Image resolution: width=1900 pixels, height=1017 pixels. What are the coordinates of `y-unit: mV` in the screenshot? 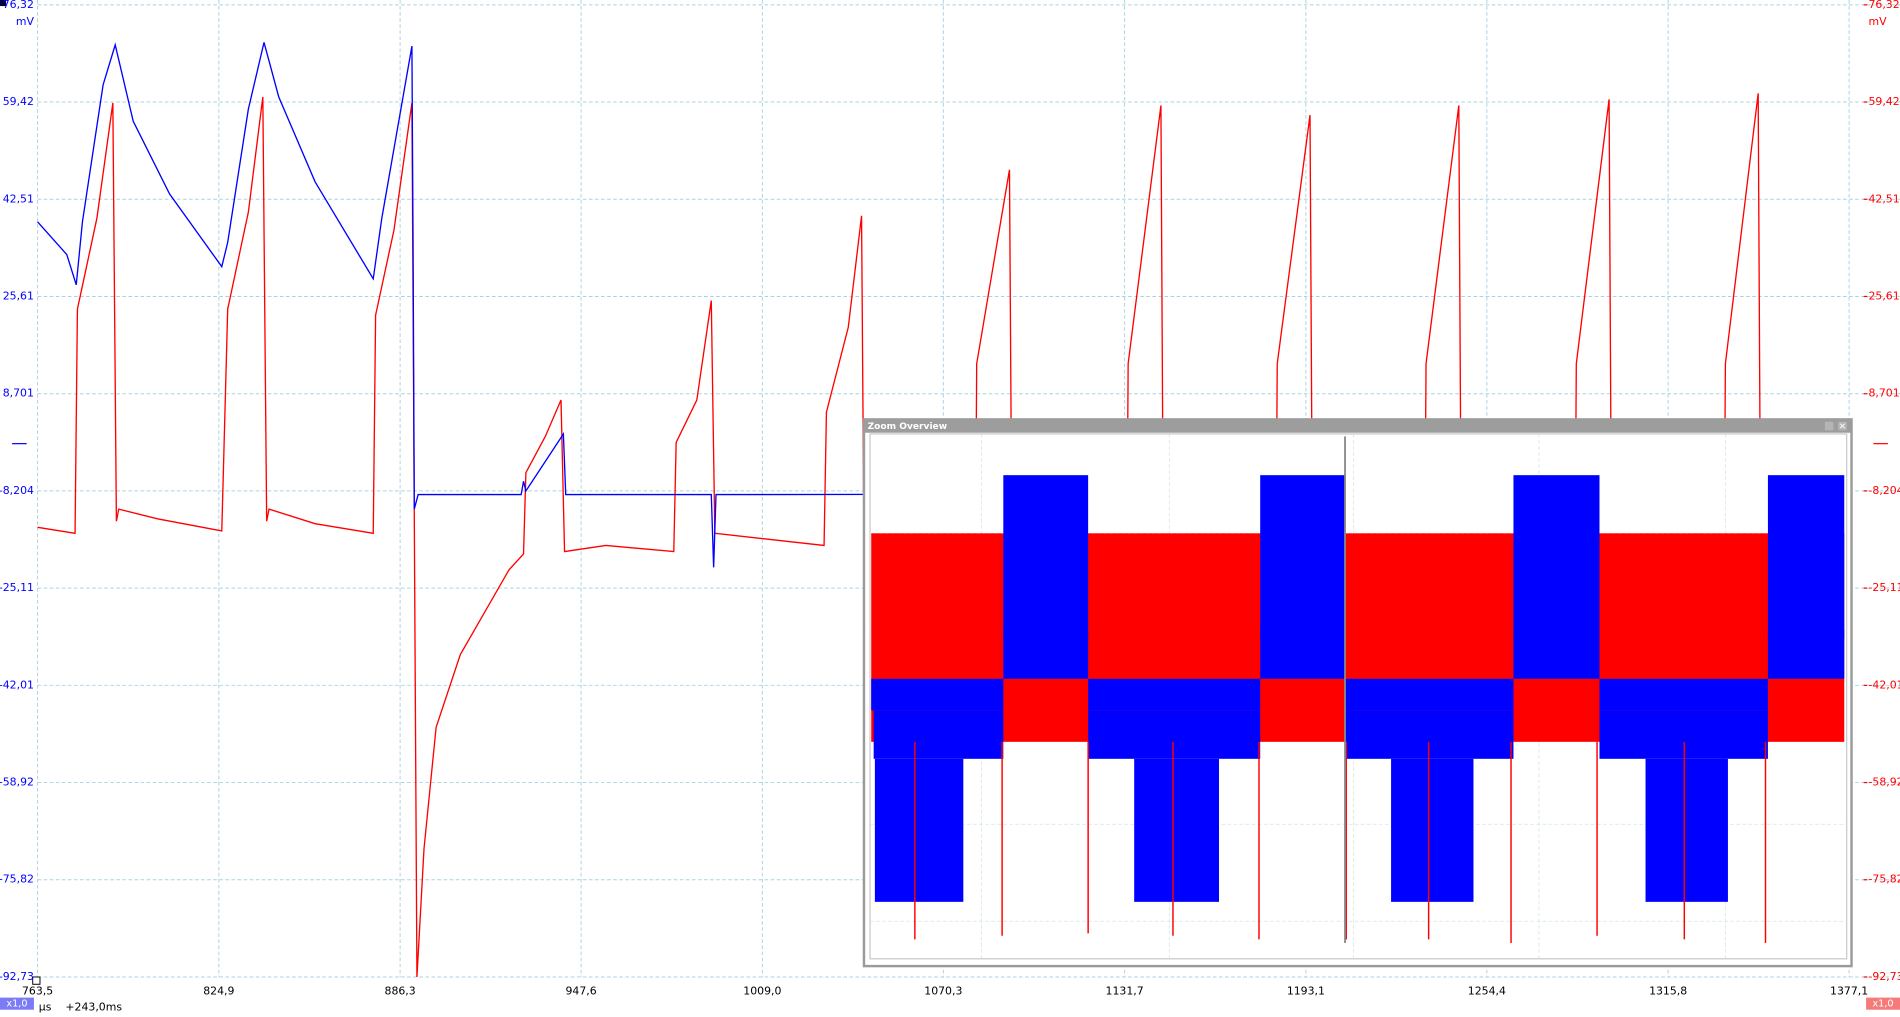 It's located at (25, 21).